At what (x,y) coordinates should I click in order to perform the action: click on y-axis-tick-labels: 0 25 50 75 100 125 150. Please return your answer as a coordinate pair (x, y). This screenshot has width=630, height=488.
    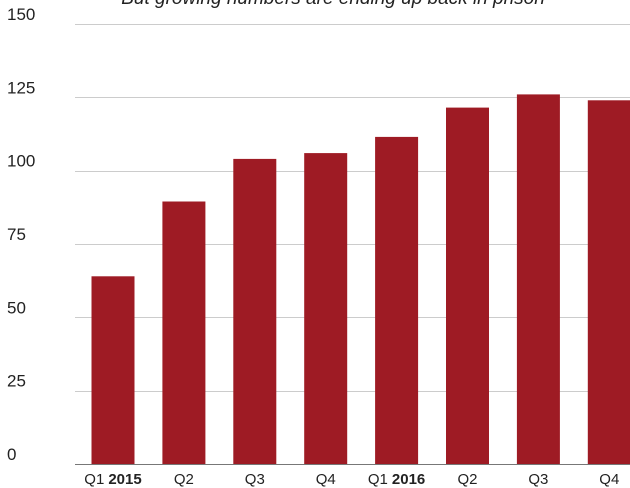
    Looking at the image, I should click on (21, 234).